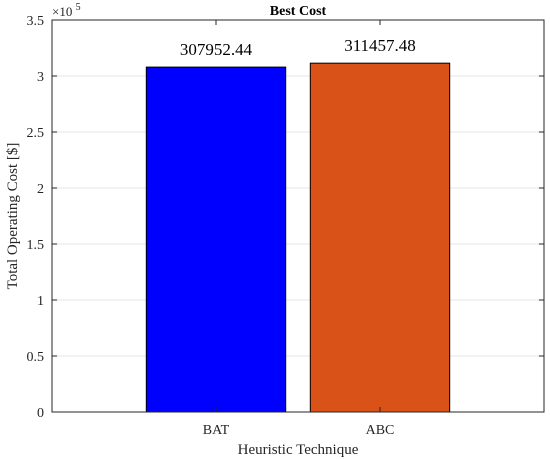 The image size is (550, 459). What do you see at coordinates (298, 450) in the screenshot?
I see `x-axis-label: Heuristic Technique` at bounding box center [298, 450].